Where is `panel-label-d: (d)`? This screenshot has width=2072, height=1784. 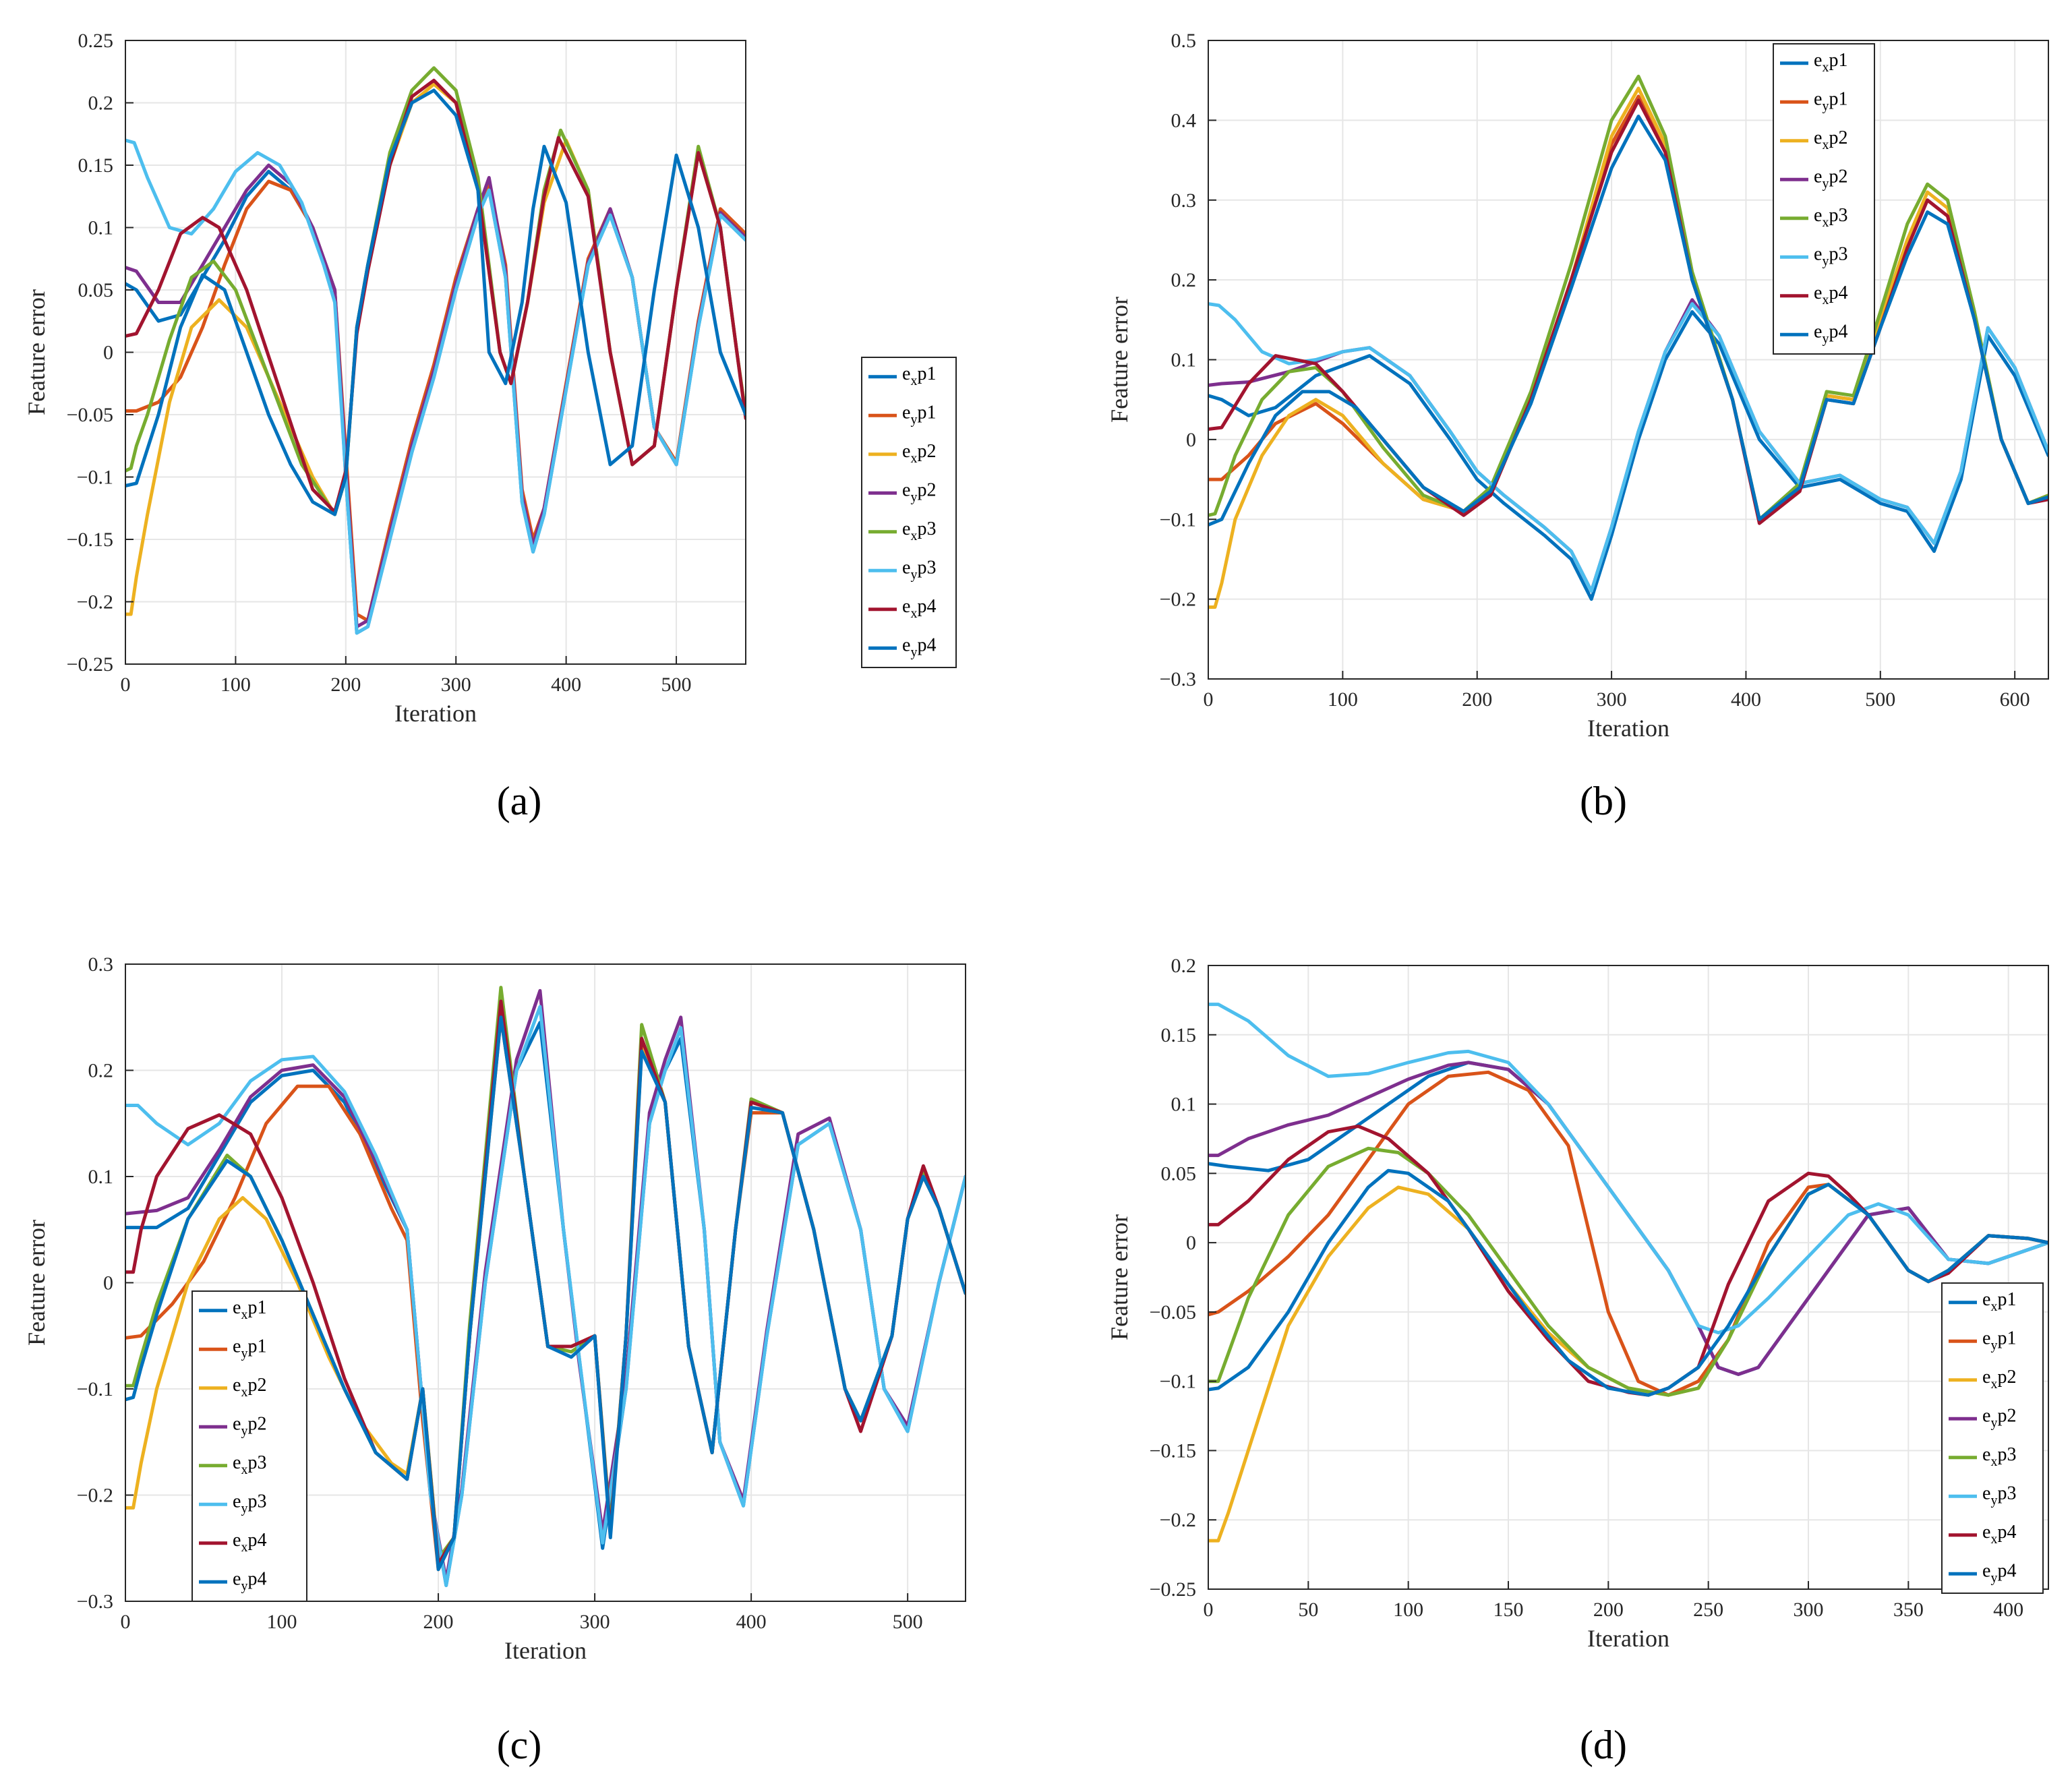
panel-label-d: (d) is located at coordinates (1603, 1745).